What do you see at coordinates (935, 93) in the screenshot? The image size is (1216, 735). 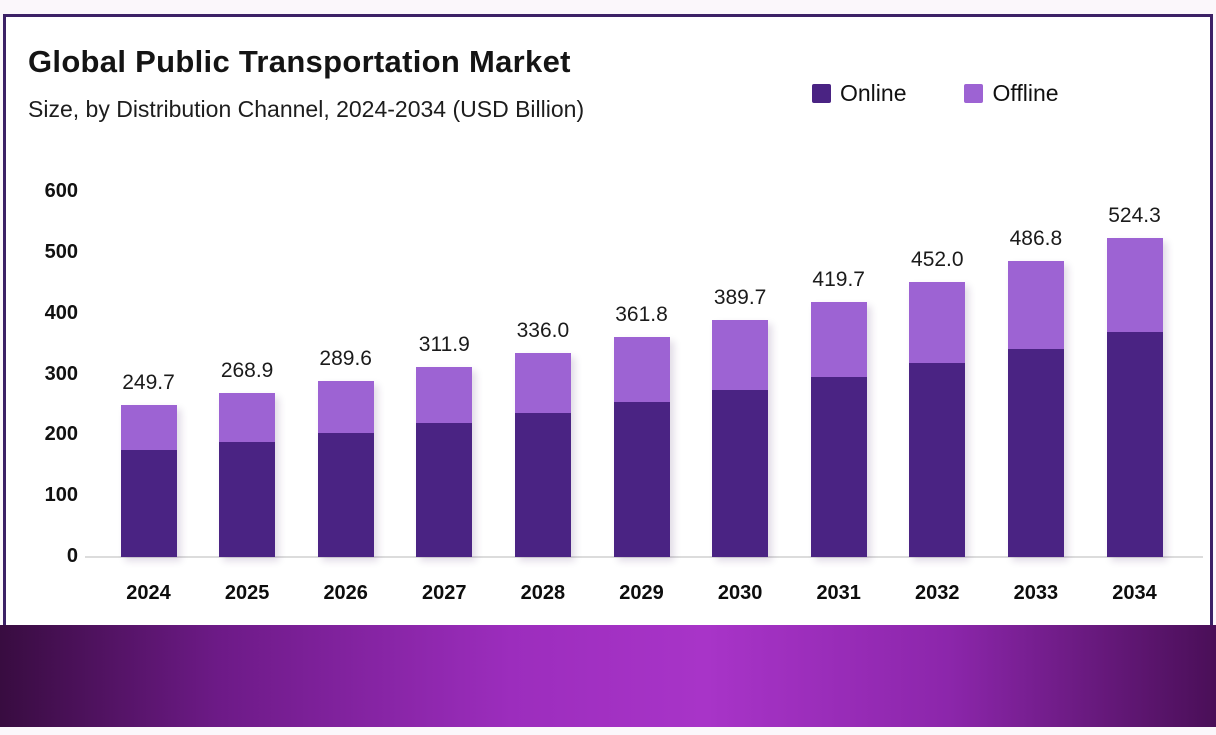 I see `legend: Online Offline` at bounding box center [935, 93].